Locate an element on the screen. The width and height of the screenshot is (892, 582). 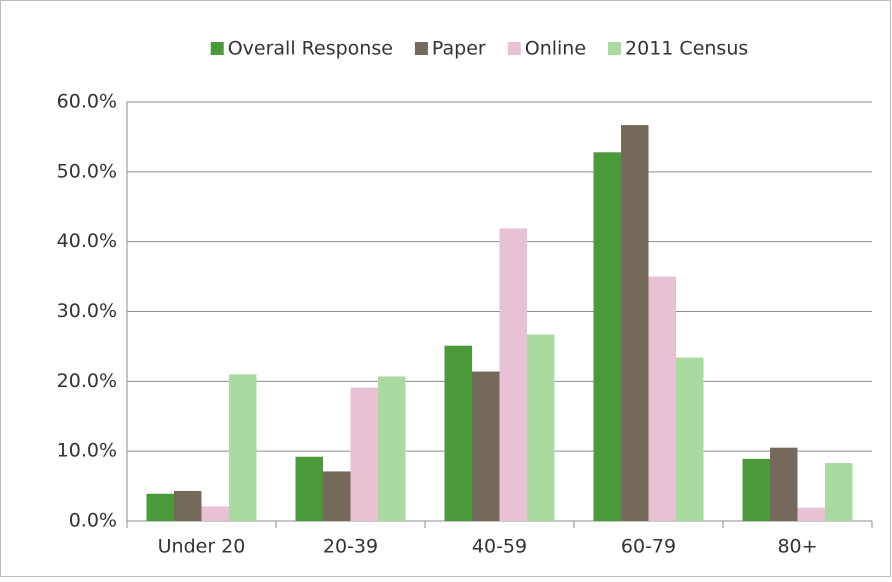
x-tick-label: 80+ is located at coordinates (797, 547).